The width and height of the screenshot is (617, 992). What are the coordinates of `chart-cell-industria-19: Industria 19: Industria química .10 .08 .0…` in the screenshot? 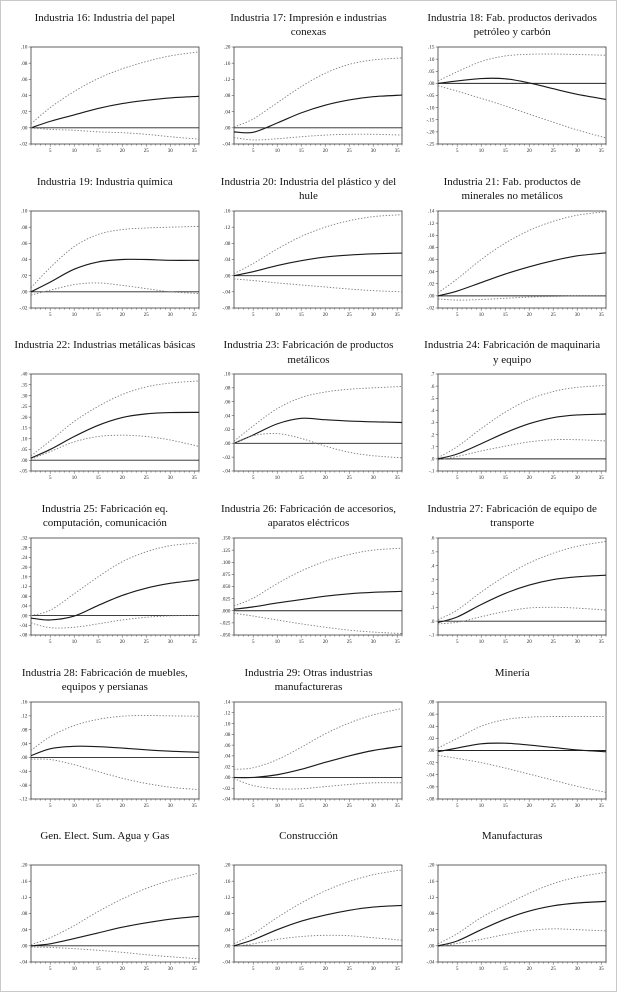 It's located at (105, 251).